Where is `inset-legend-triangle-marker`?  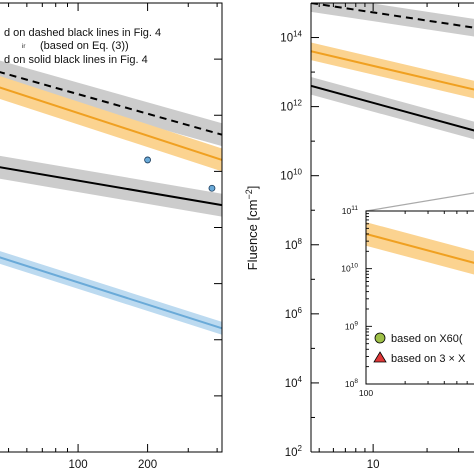
inset-legend-triangle-marker is located at coordinates (380, 357).